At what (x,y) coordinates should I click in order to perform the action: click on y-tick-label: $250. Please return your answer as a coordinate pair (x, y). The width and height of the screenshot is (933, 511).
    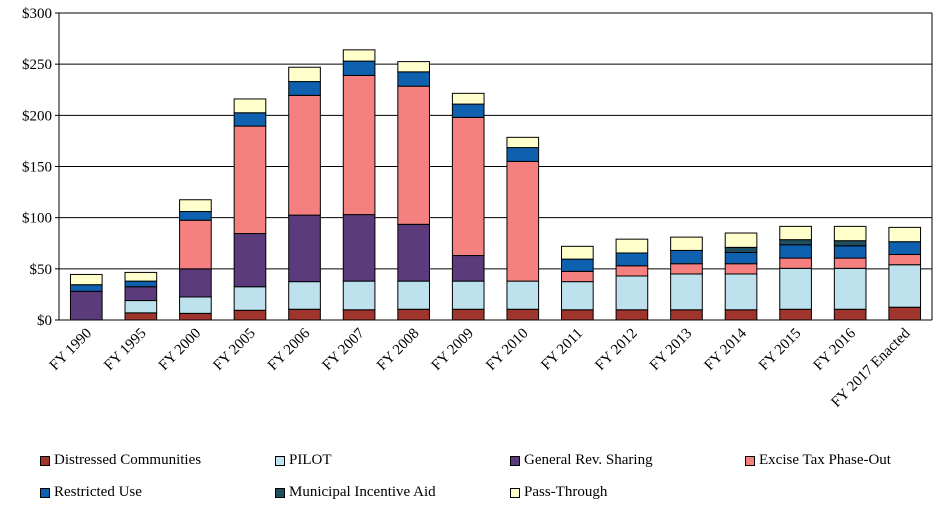
    Looking at the image, I should click on (37, 65).